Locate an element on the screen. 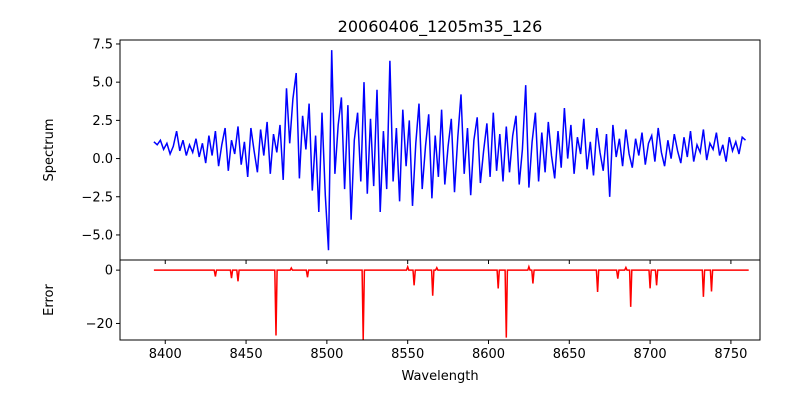 This screenshot has height=400, width=800. xtick-label: 8700 is located at coordinates (650, 354).